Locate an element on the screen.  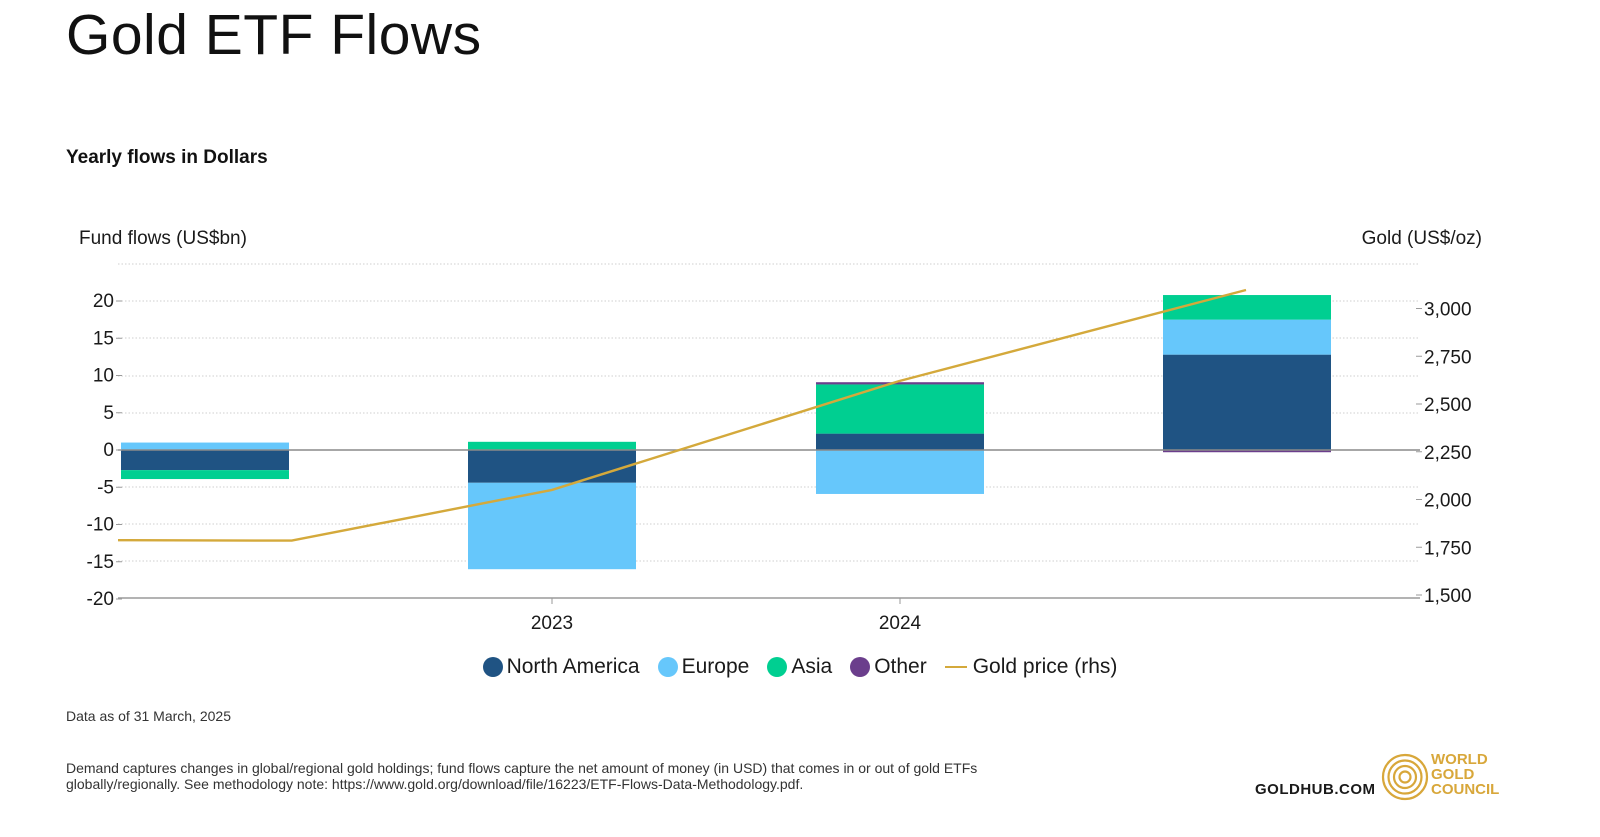
legend-item-europe: Europe is located at coordinates (703, 667).